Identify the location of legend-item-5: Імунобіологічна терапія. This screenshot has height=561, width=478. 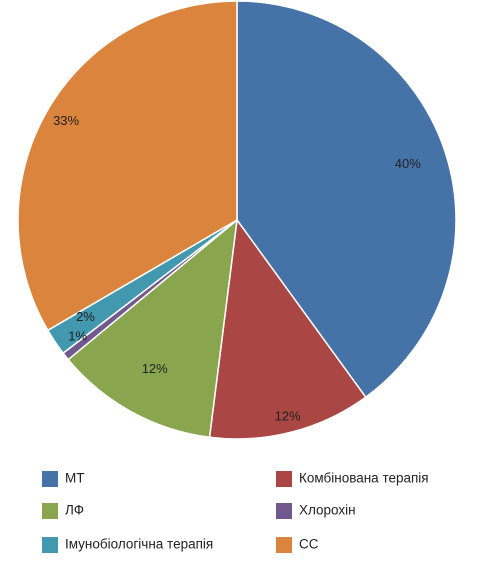
(127, 545).